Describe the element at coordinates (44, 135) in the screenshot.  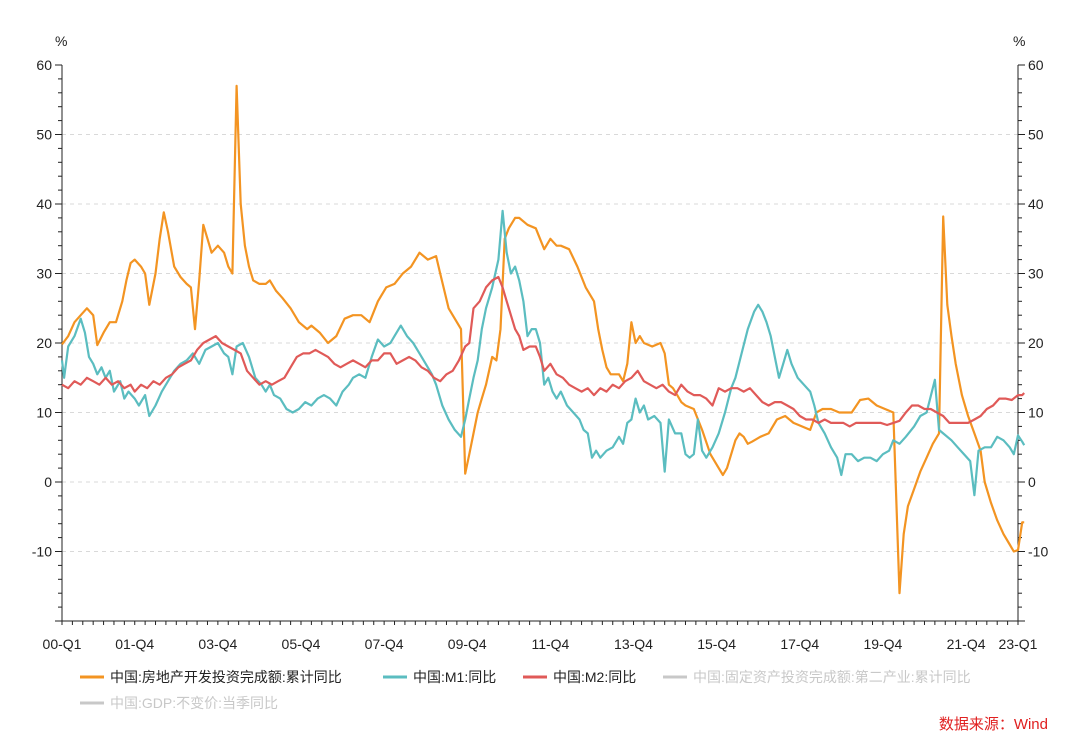
I see `y-tick-label-left: 50` at that location.